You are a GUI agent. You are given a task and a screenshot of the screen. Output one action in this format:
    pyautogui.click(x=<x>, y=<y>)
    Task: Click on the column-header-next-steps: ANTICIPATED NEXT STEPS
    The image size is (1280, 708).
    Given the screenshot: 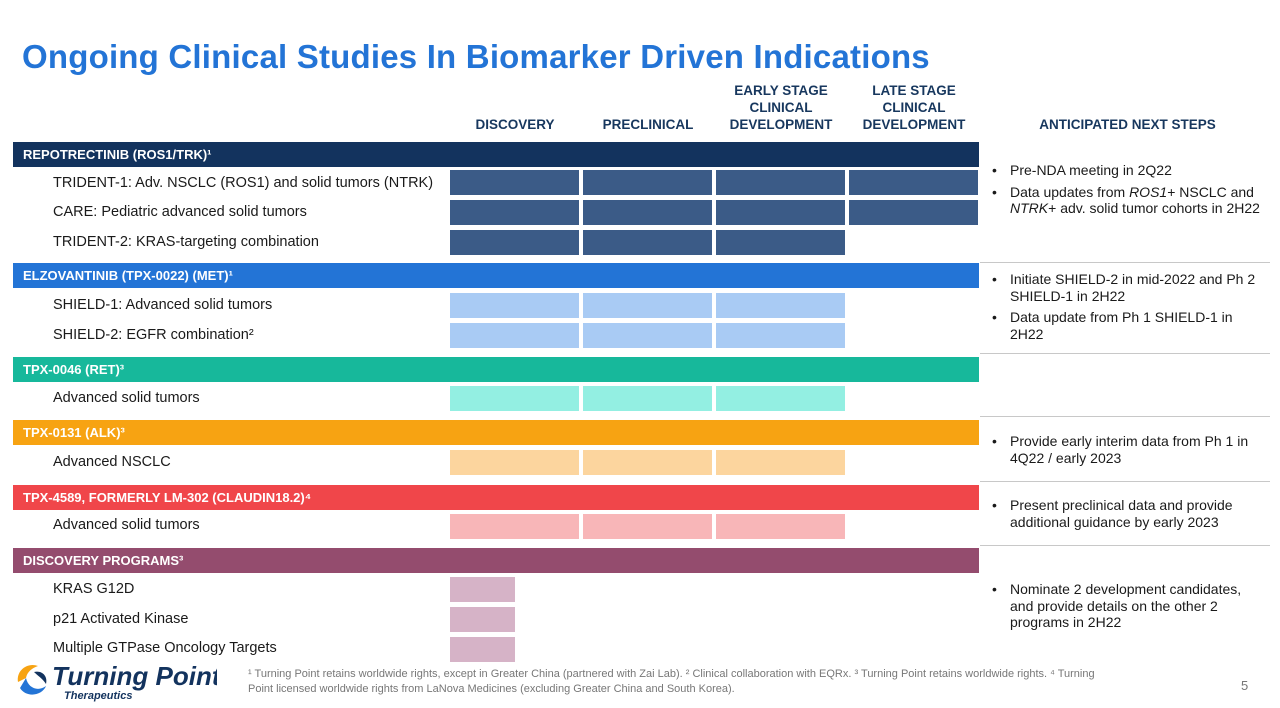 What is the action you would take?
    pyautogui.click(x=1127, y=124)
    